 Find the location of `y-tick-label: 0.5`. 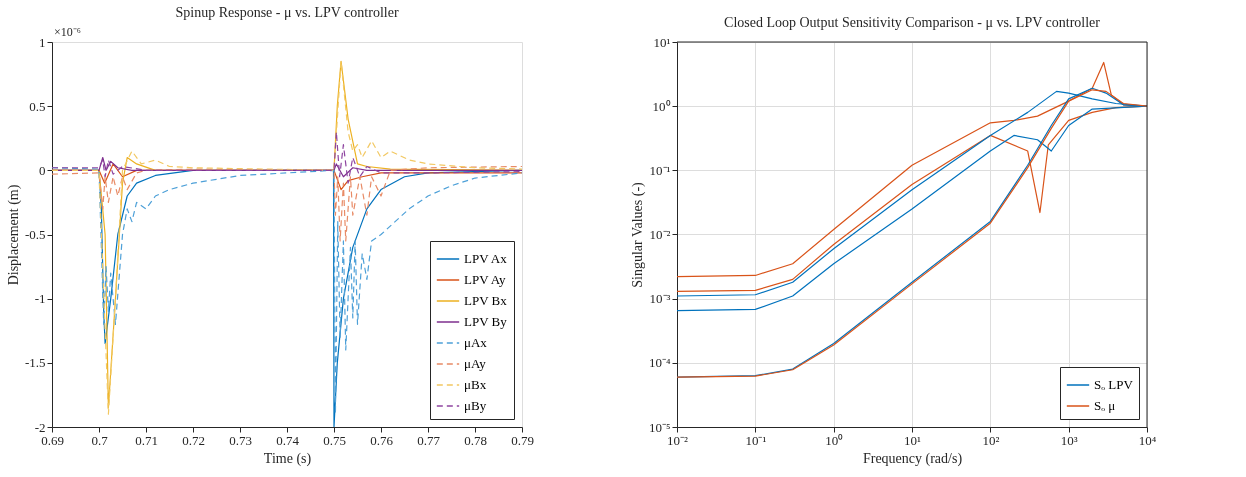

y-tick-label: 0.5 is located at coordinates (37, 106).